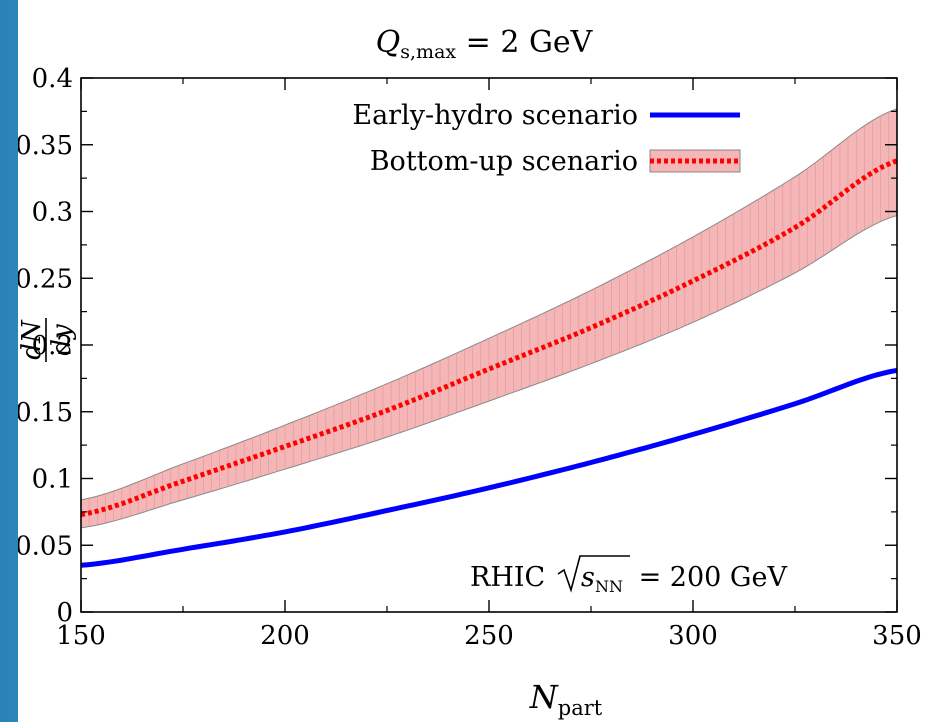 The width and height of the screenshot is (929, 722). What do you see at coordinates (81, 636) in the screenshot?
I see `x-tick-label: 150` at bounding box center [81, 636].